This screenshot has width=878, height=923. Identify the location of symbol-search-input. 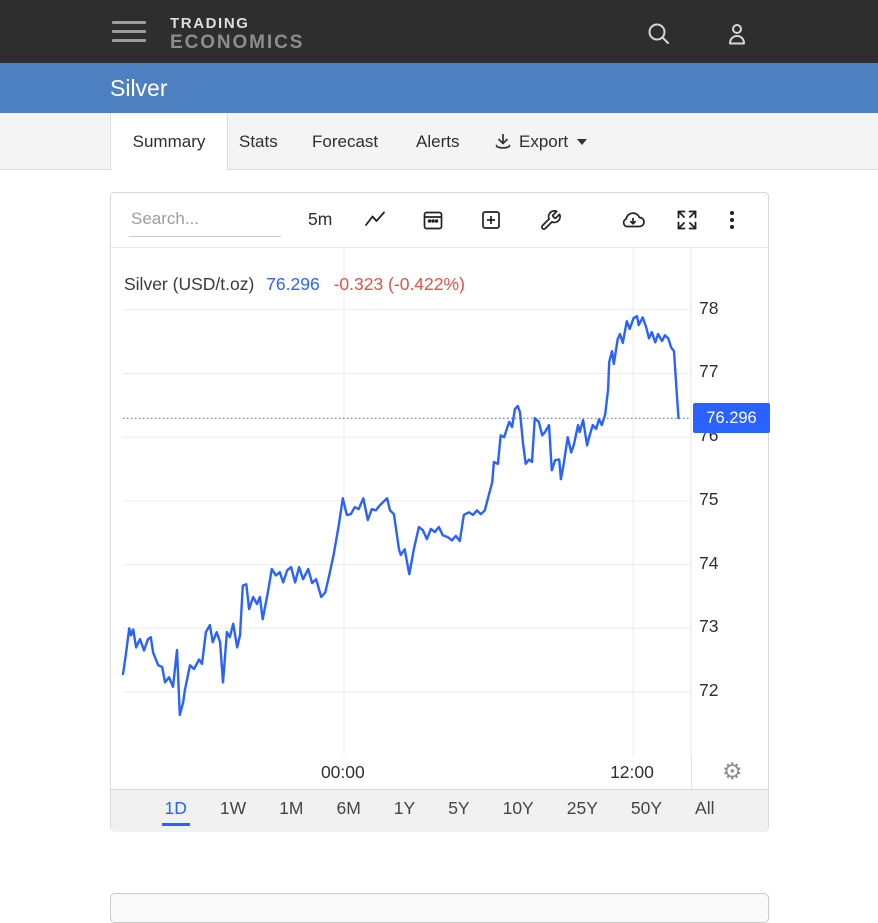
(205, 221).